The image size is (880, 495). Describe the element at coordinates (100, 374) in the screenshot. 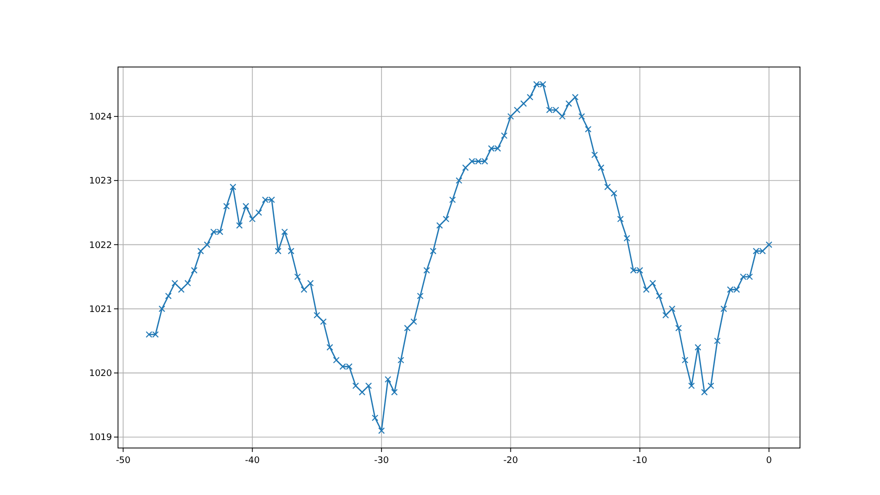

I see `y-tick-label: 1020` at that location.